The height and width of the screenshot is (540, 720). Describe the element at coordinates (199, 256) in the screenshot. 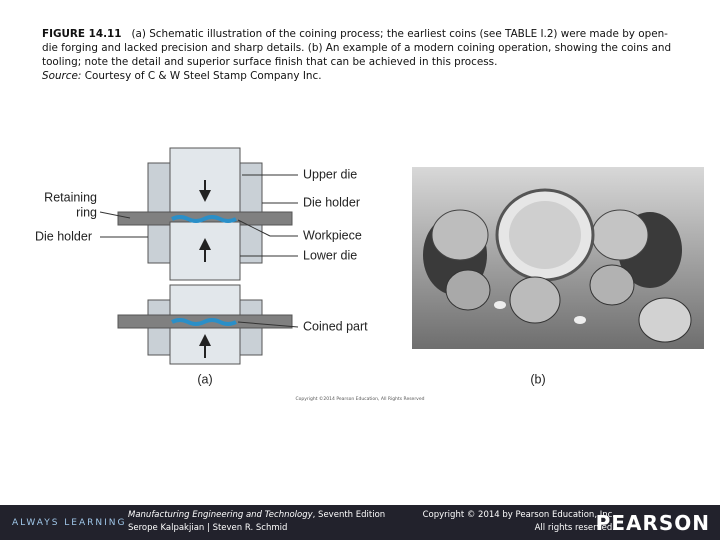

I see `schematic` at that location.